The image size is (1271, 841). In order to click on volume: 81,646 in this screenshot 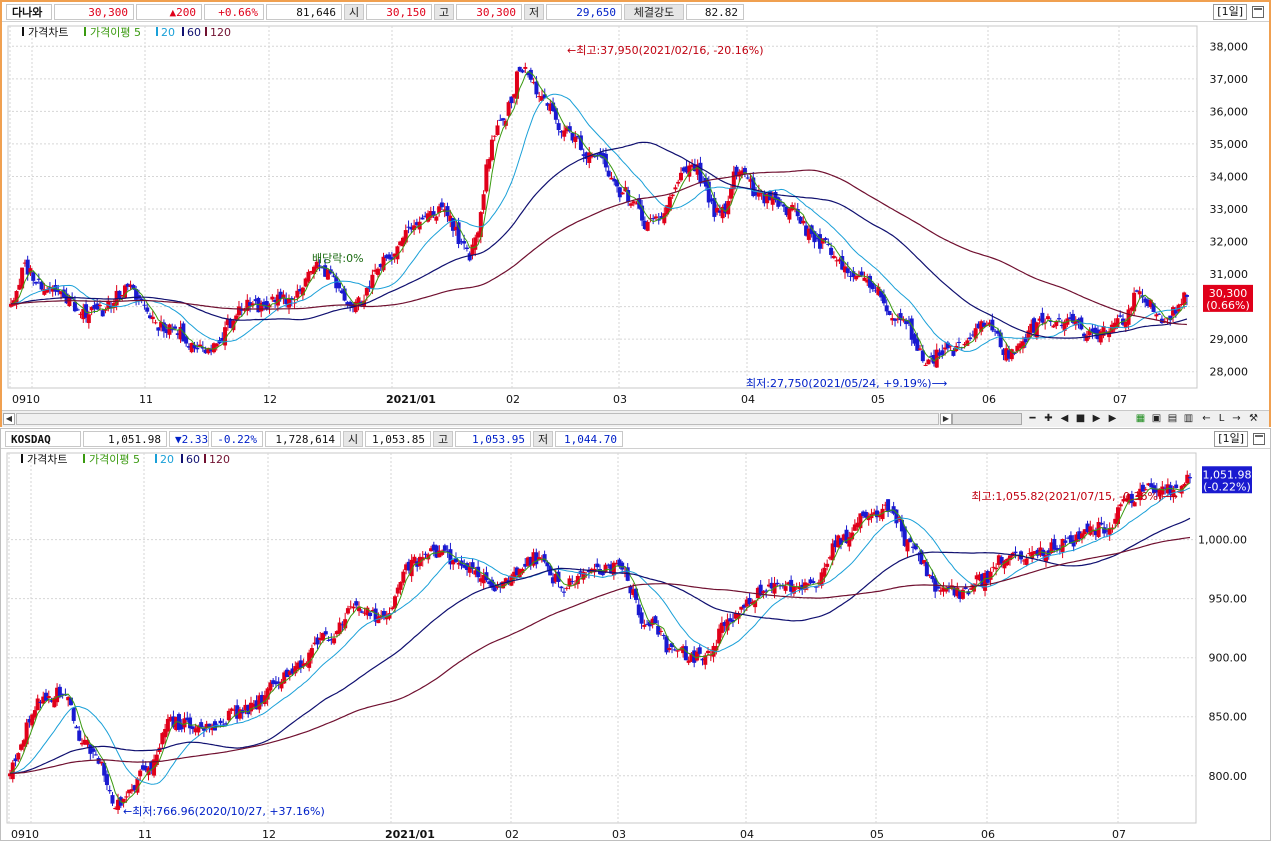, I will do `click(304, 12)`.